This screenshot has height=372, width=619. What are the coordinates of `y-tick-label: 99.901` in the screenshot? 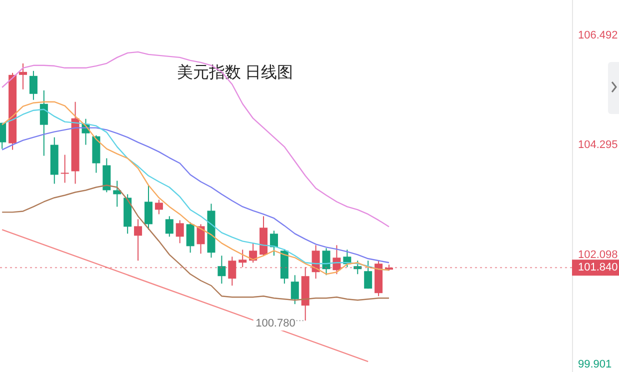 It's located at (595, 364).